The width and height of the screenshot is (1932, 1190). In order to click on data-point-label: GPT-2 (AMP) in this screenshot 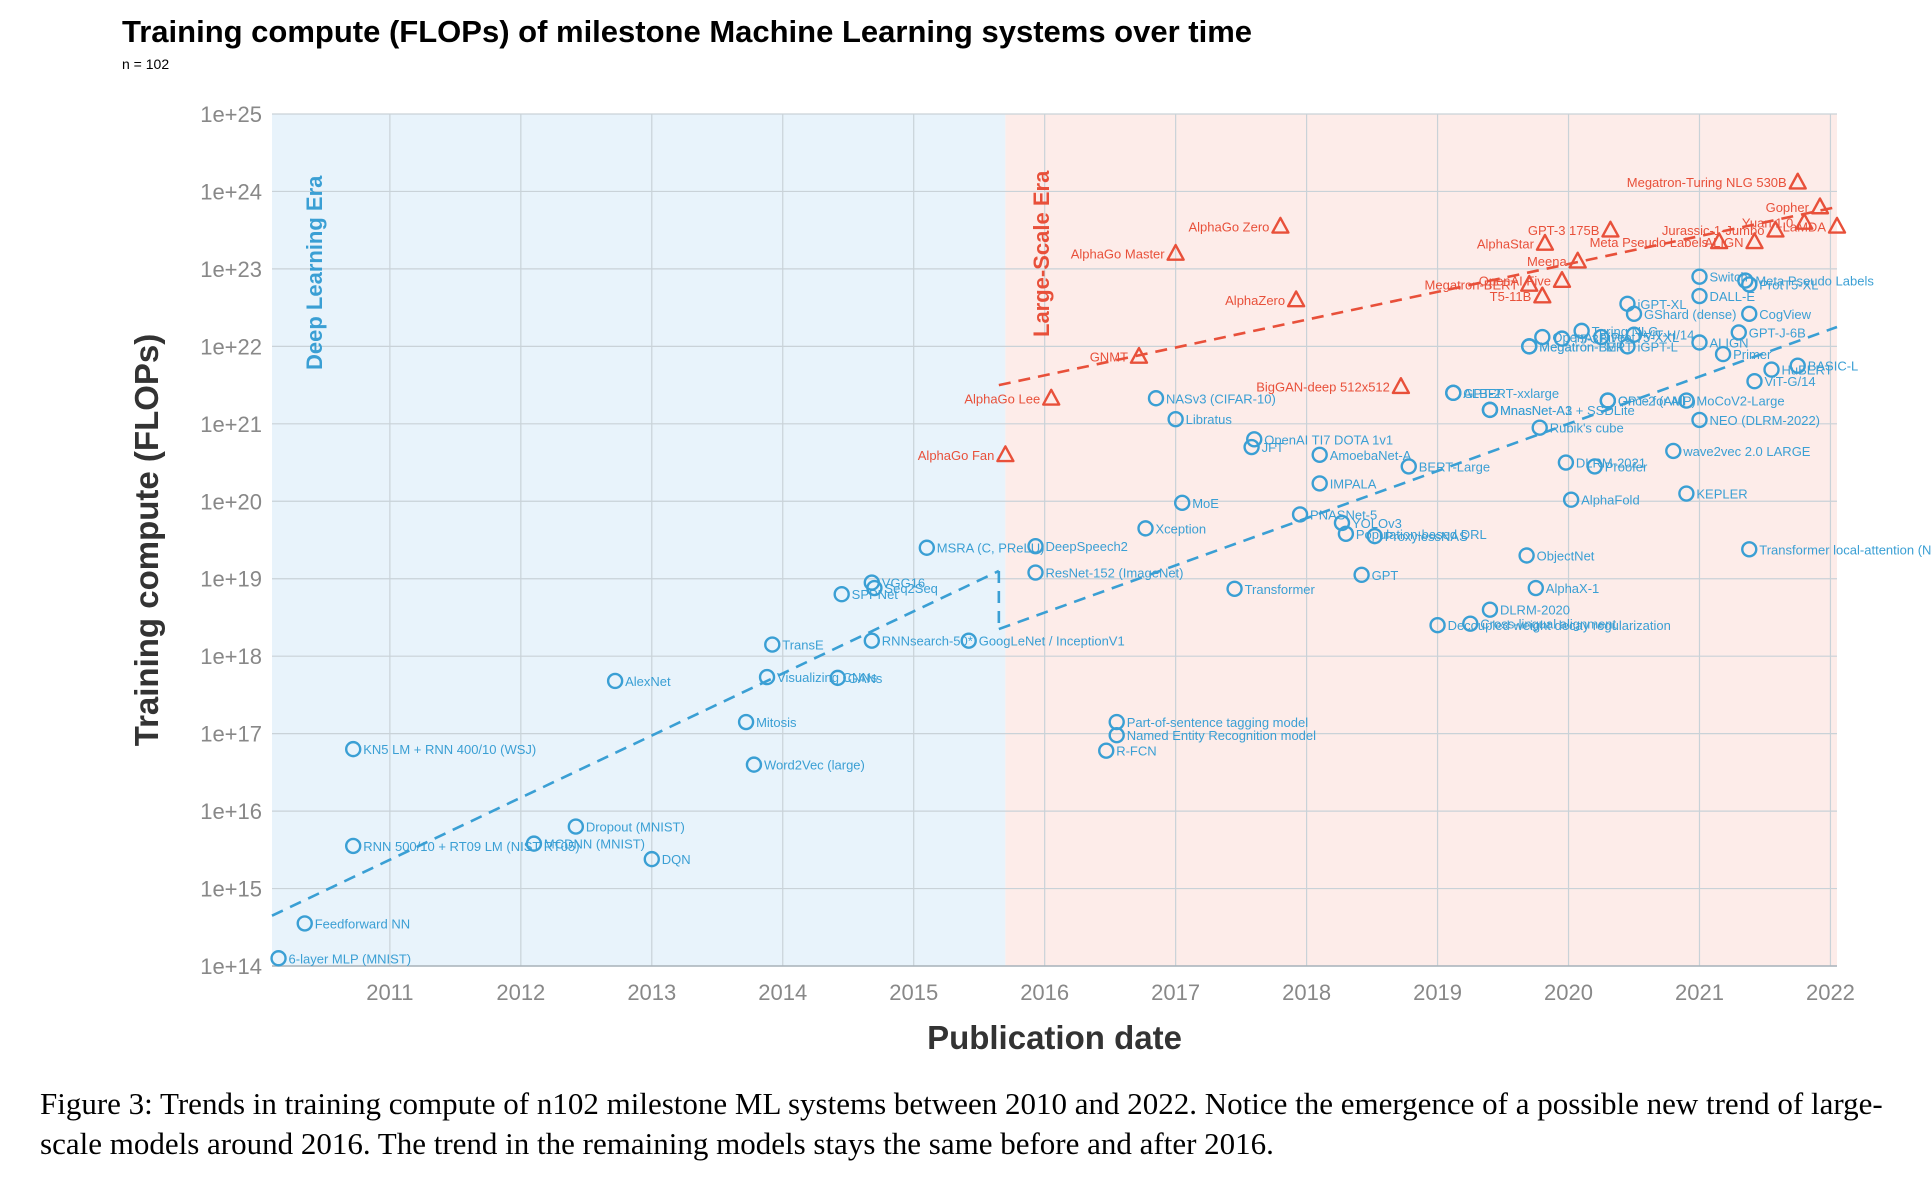, I will do `click(1657, 401)`.